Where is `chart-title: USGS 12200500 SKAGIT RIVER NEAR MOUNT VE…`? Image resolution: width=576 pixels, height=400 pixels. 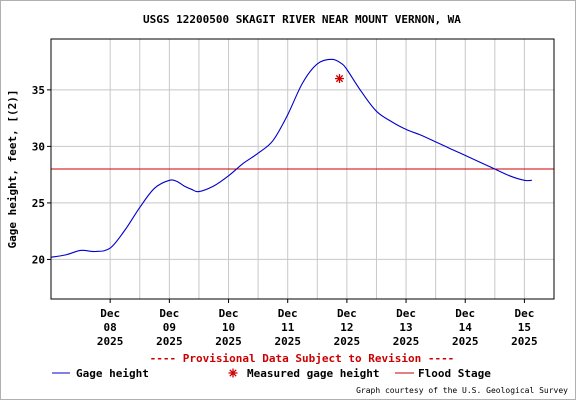 chart-title: USGS 12200500 SKAGIT RIVER NEAR MOUNT VE… is located at coordinates (302, 19).